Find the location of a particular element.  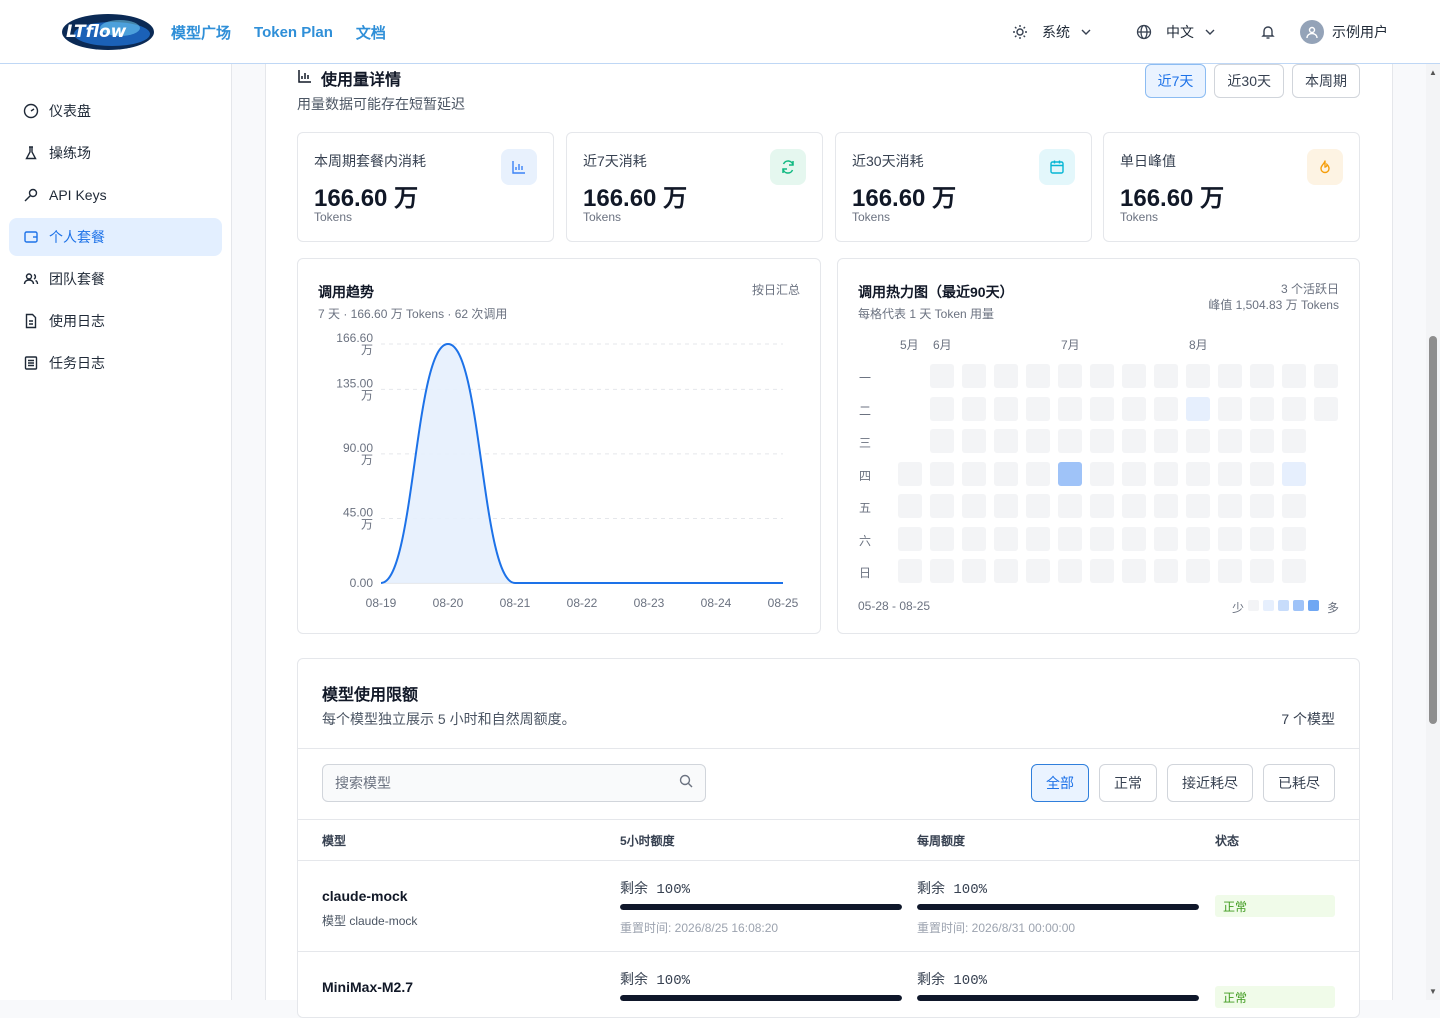

theme-switcher: 系统 is located at coordinates (1053, 32).